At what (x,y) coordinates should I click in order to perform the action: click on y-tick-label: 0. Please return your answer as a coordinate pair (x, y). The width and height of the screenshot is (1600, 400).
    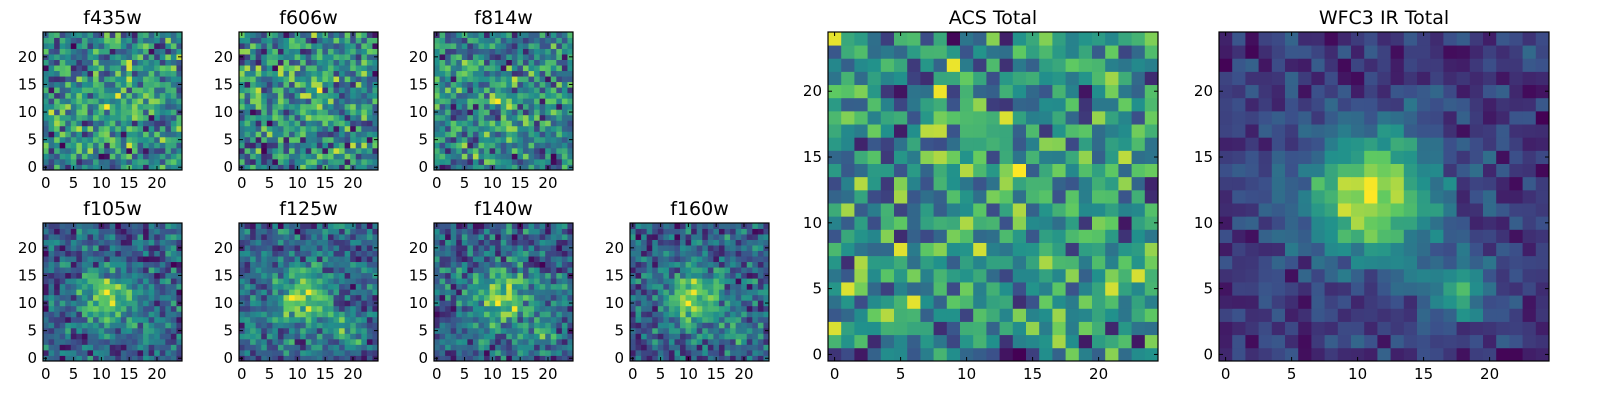
    Looking at the image, I should click on (423, 167).